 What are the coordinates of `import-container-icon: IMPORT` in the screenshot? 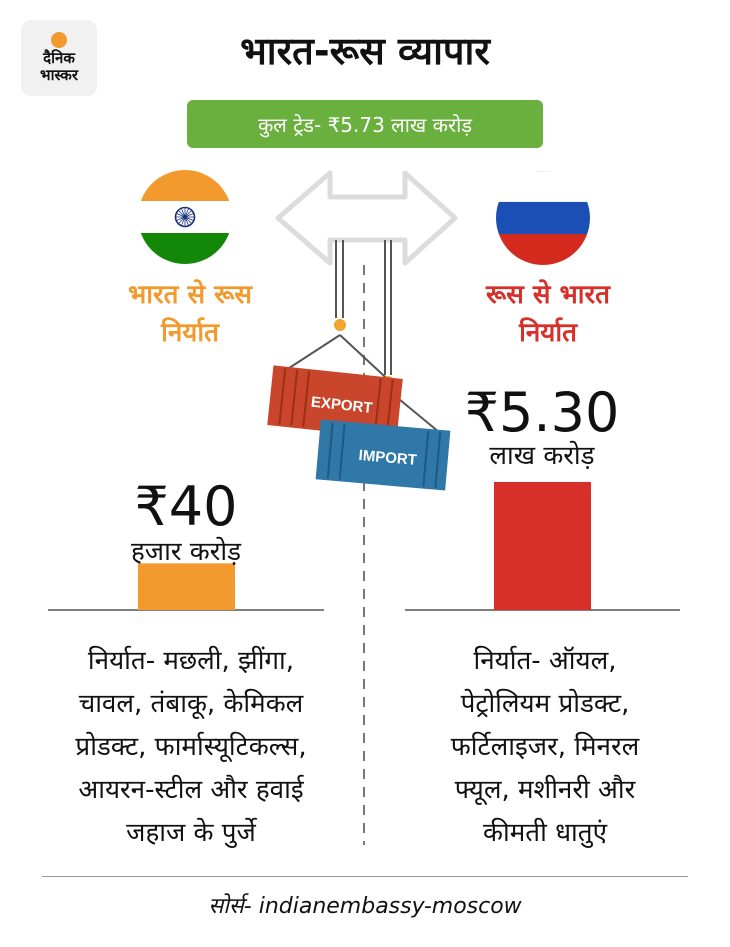 It's located at (383, 455).